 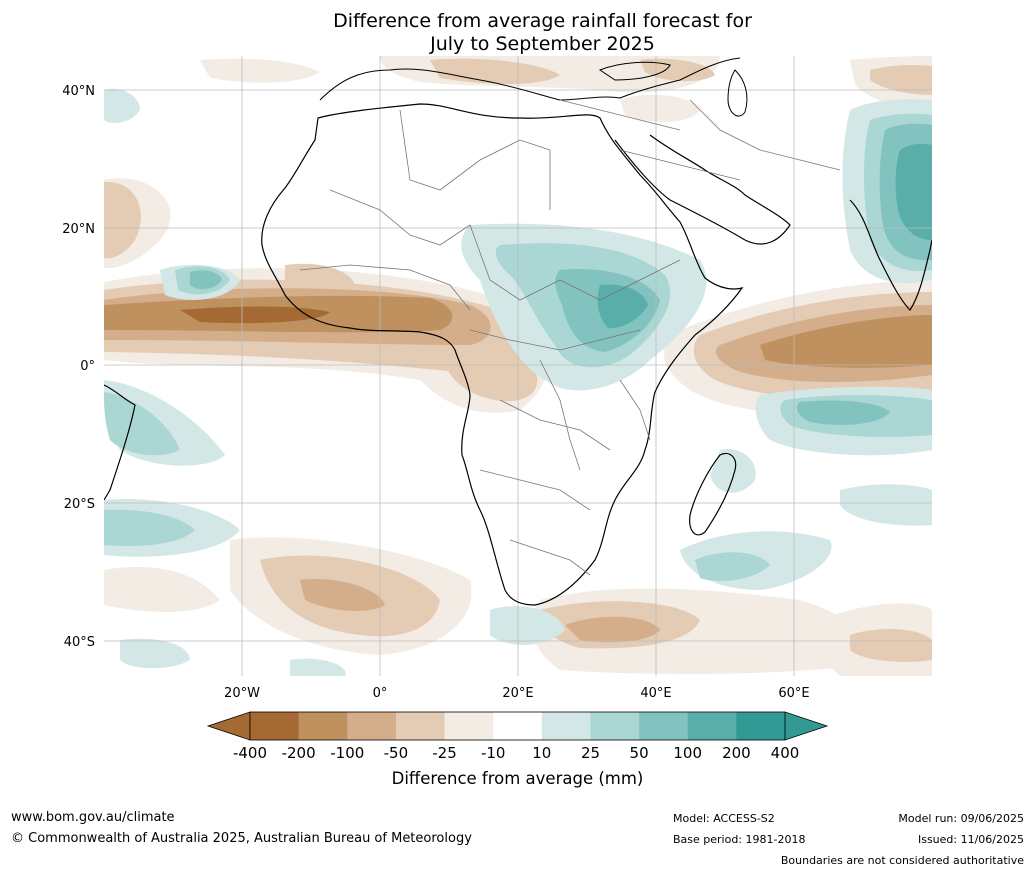 I want to click on colorbar-tick: 25, so click(x=590, y=753).